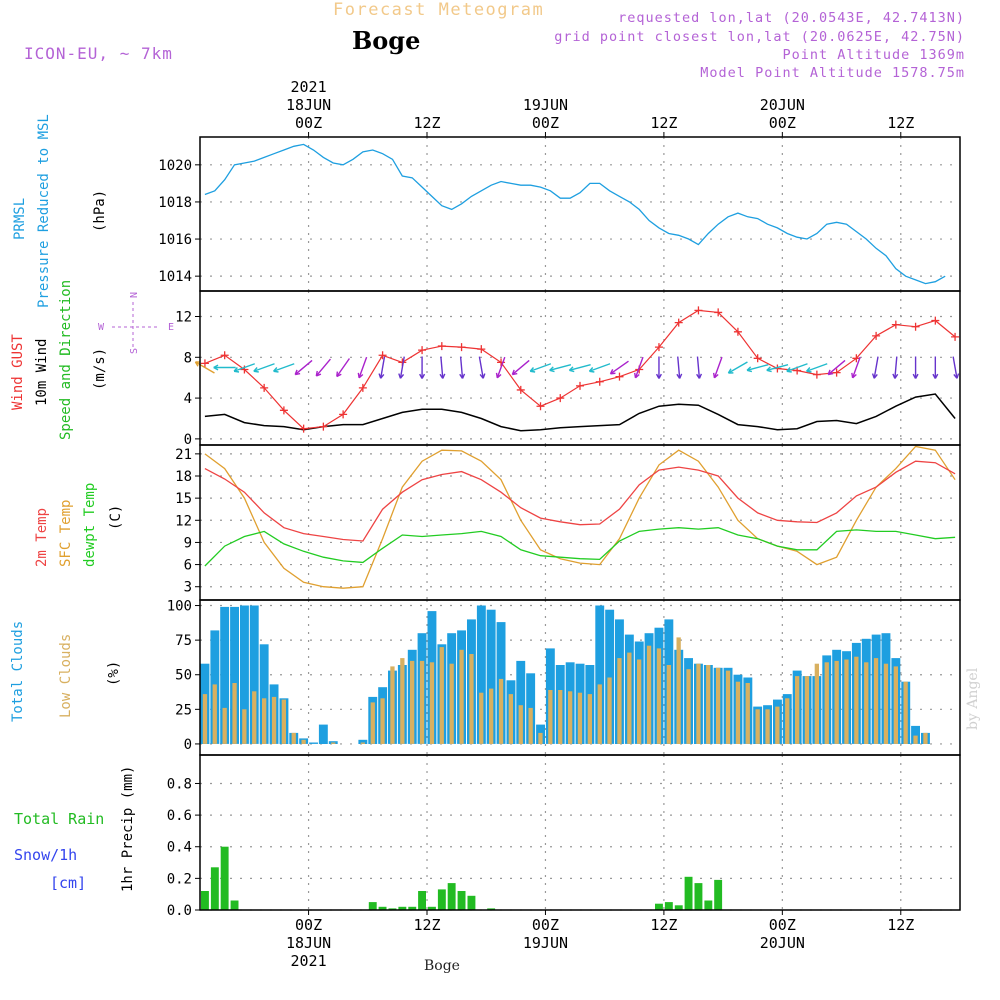  What do you see at coordinates (426, 925) in the screenshot?
I see `bottom-time-label: 12Z` at bounding box center [426, 925].